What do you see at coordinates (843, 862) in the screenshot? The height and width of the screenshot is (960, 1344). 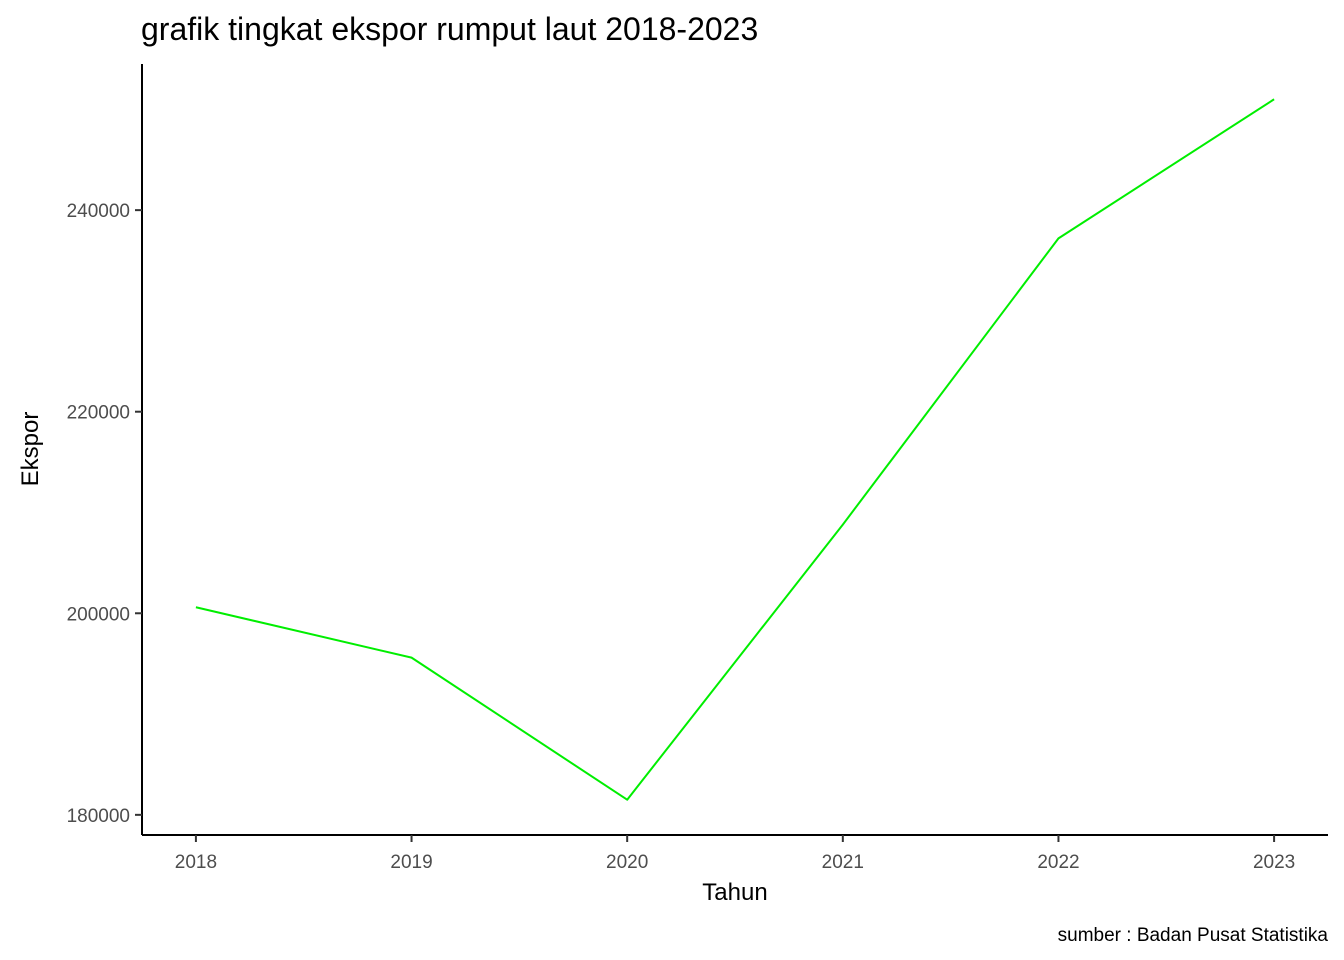 I see `x-tick-label: 2021` at bounding box center [843, 862].